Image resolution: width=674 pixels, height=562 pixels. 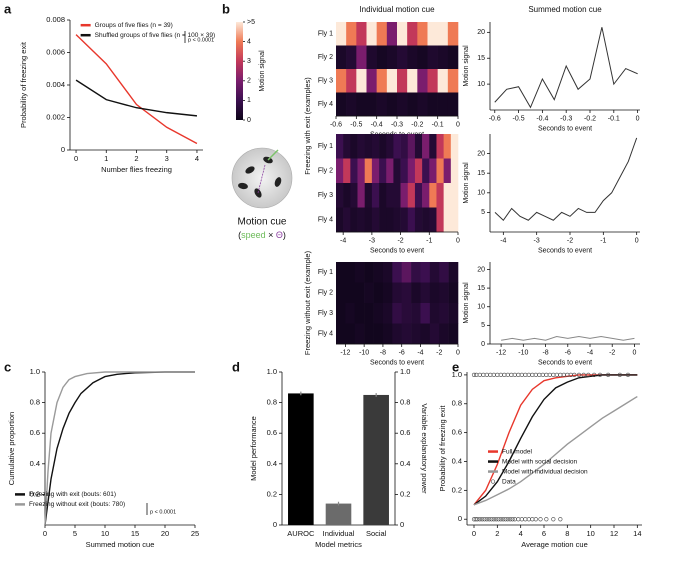 I want to click on y-tick-label: 0.002, so click(x=55, y=116).